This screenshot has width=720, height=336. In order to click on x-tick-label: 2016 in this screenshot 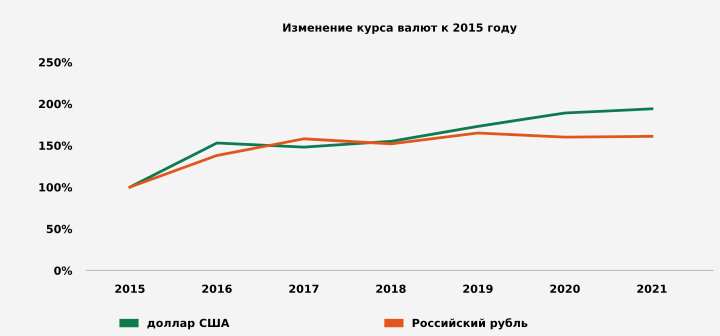, I will do `click(217, 288)`.